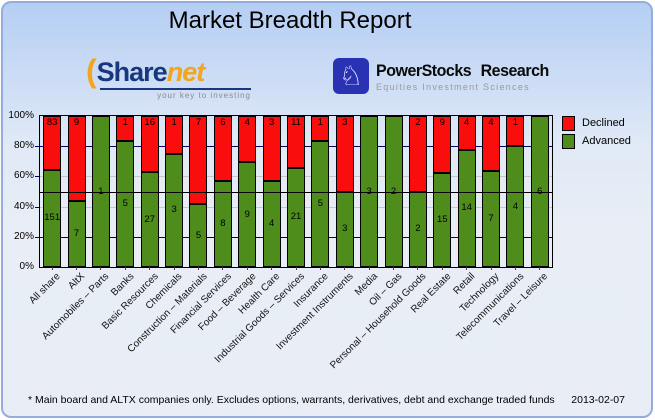 The image size is (655, 420). What do you see at coordinates (175, 89) in the screenshot?
I see `sharenet-underline` at bounding box center [175, 89].